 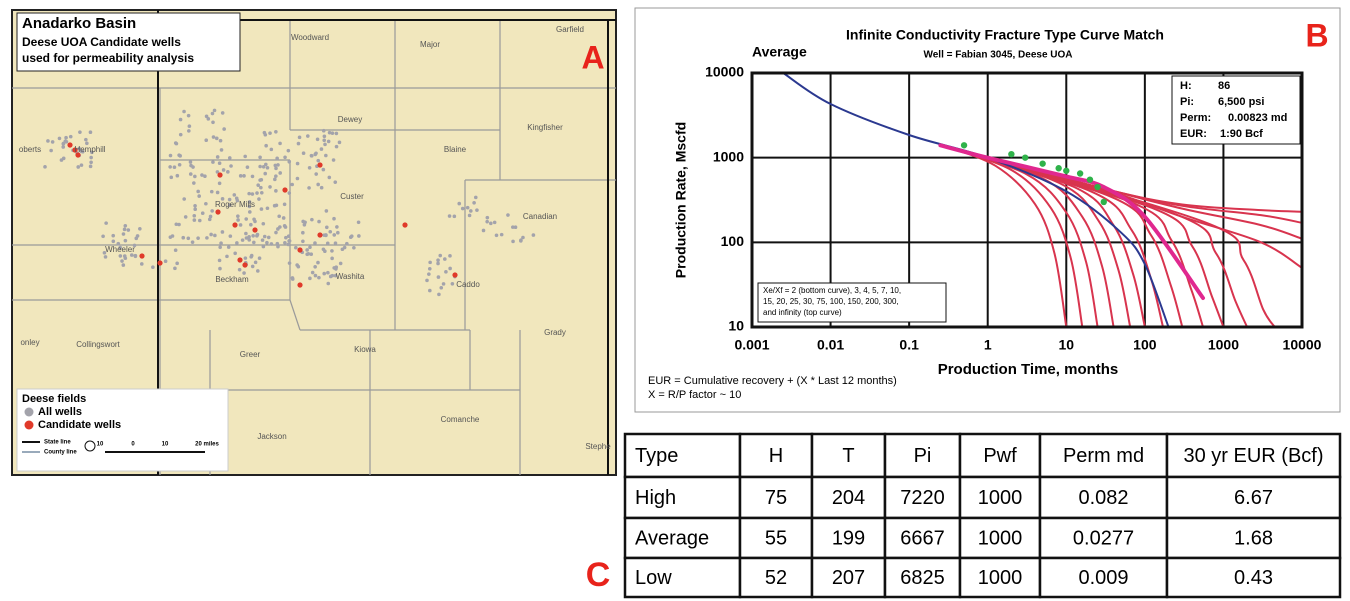 What do you see at coordinates (207, 445) in the screenshot?
I see `scale-label: 20 miles` at bounding box center [207, 445].